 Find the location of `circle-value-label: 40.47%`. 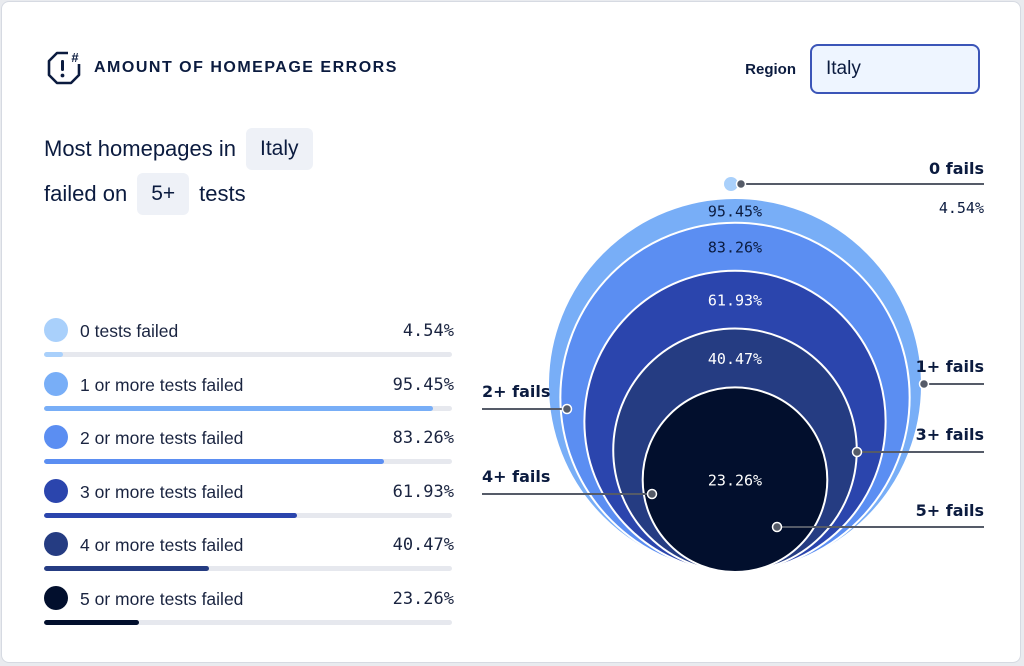

circle-value-label: 40.47% is located at coordinates (735, 359).